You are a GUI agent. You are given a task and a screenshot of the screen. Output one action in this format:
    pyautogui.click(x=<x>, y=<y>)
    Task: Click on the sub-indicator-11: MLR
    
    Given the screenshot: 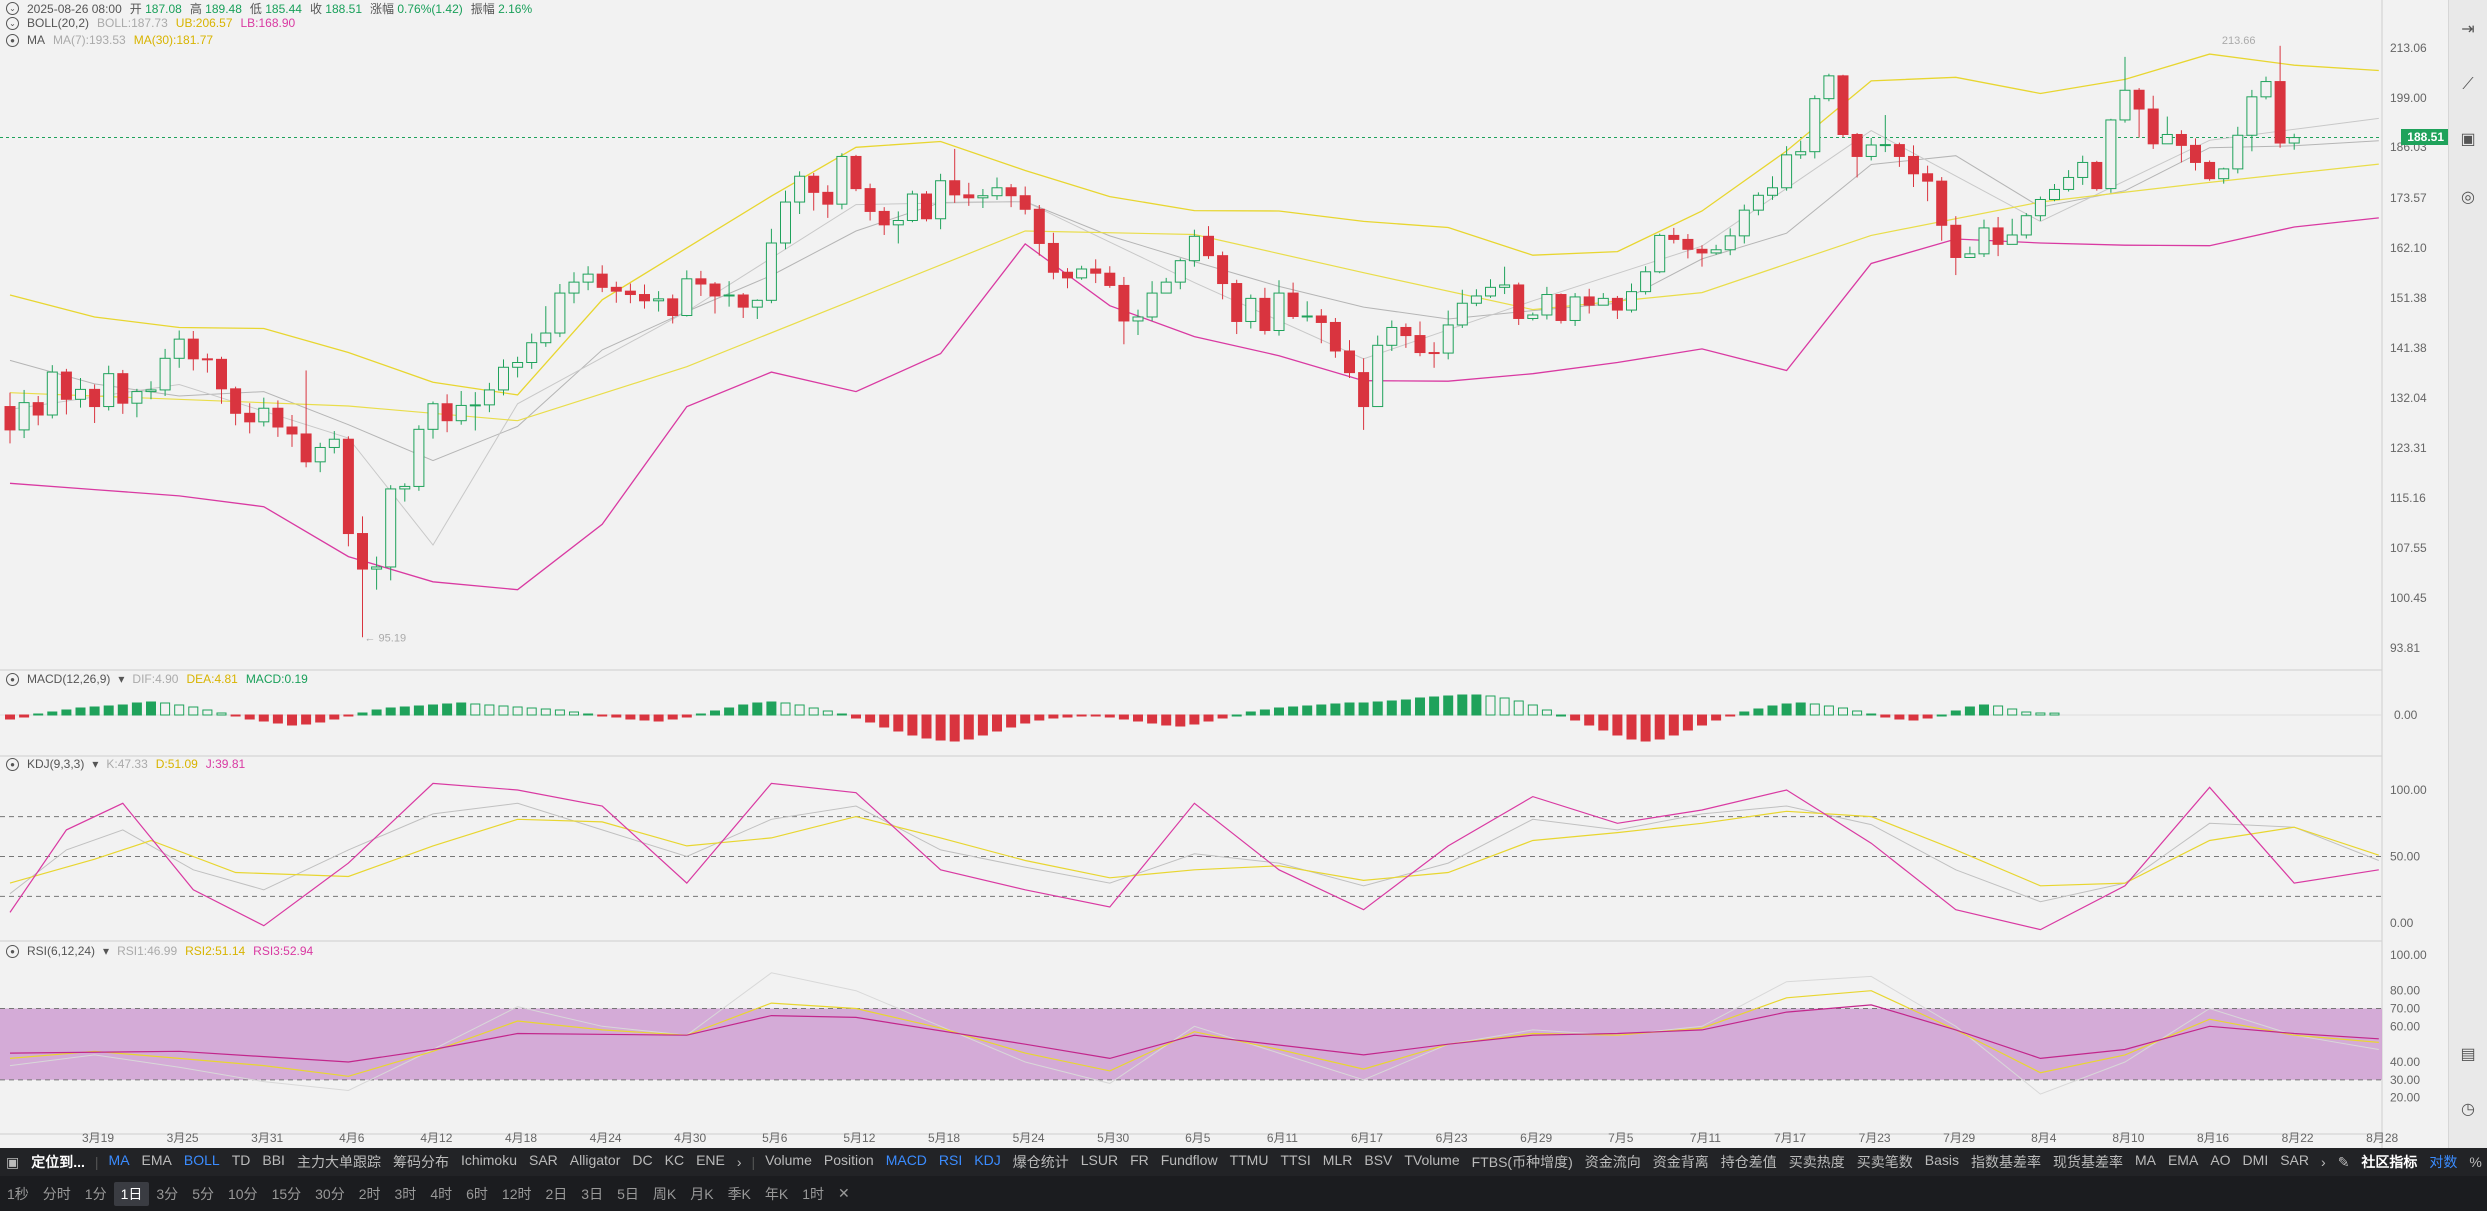 What is the action you would take?
    pyautogui.click(x=1337, y=1160)
    